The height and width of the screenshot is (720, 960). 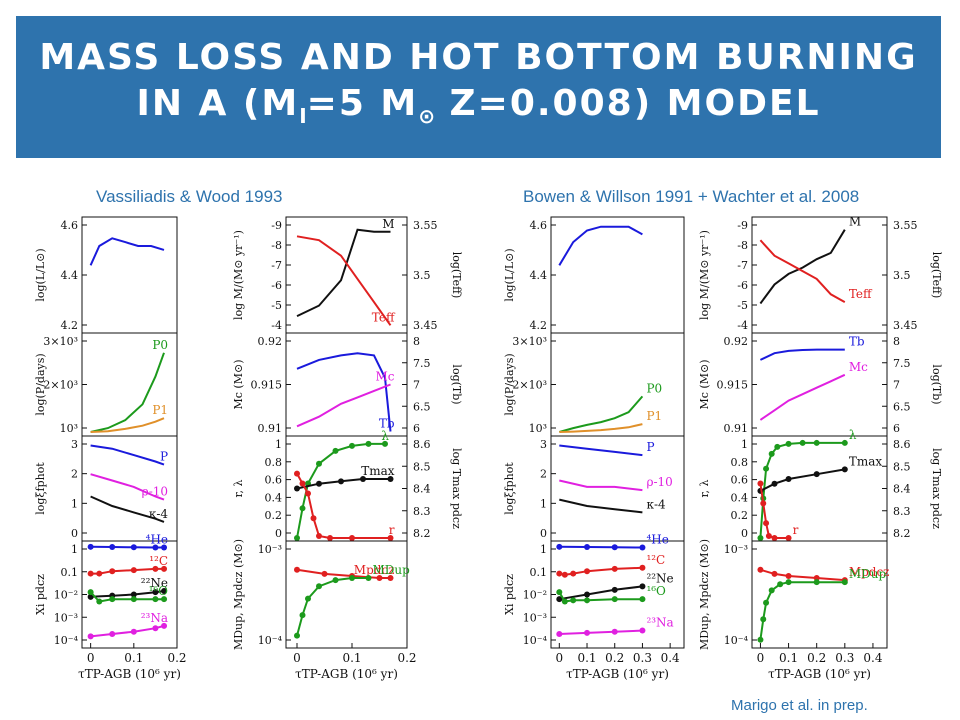 I want to click on m1-logP-ytick-label: 10³, so click(x=538, y=428).